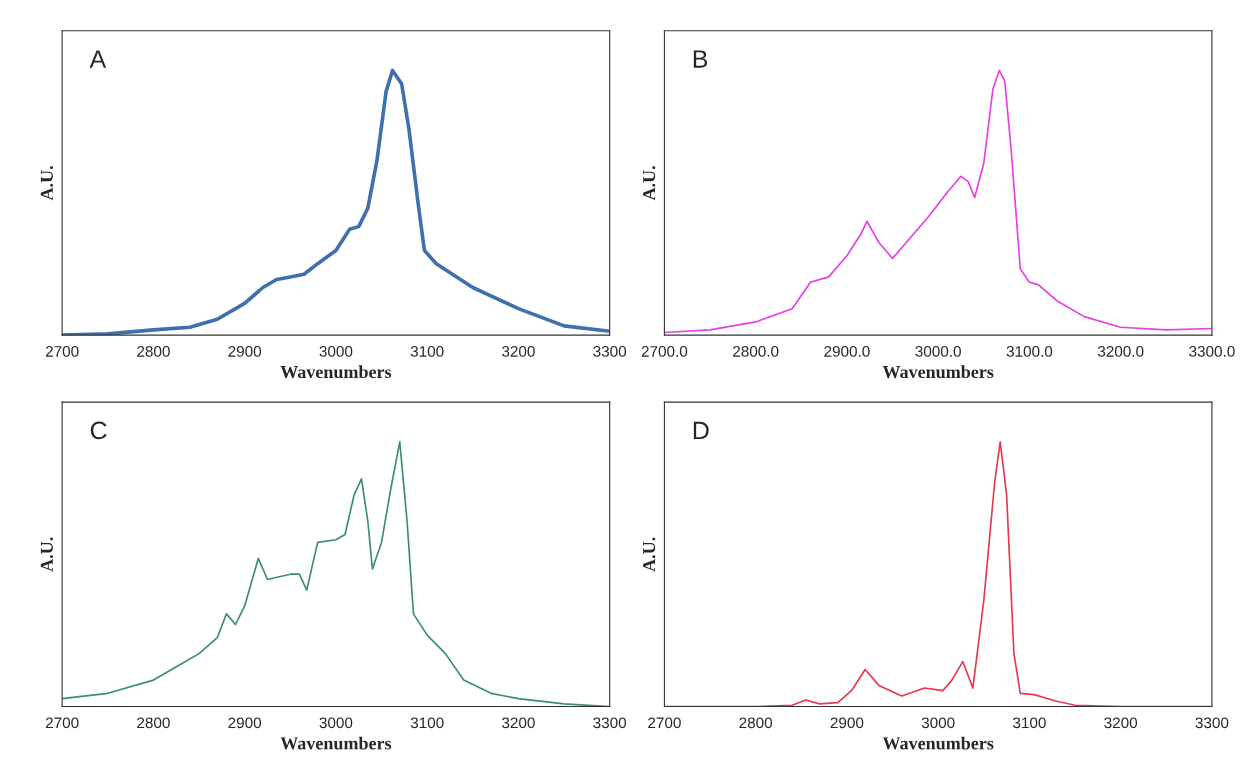 Image resolution: width=1243 pixels, height=768 pixels. I want to click on text: D, so click(701, 430).